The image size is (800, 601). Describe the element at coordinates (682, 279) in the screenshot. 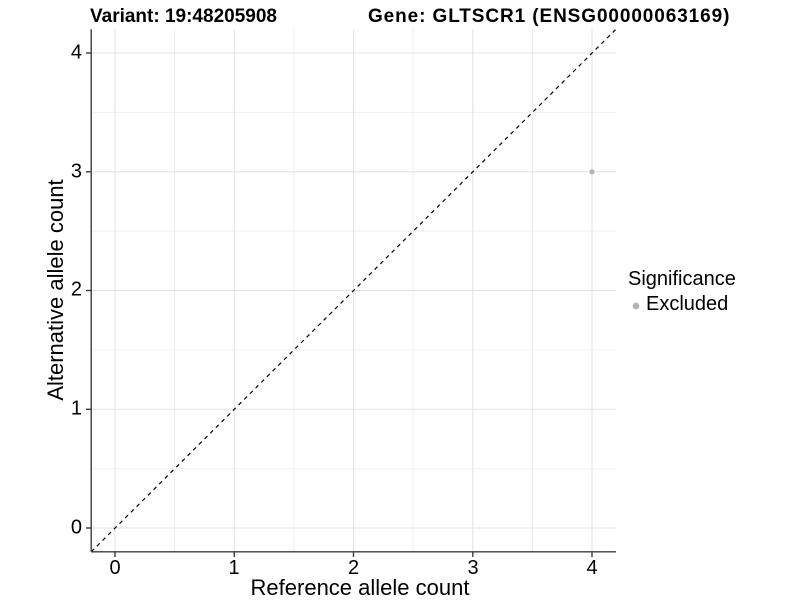

I see `legend-title: Significance` at that location.